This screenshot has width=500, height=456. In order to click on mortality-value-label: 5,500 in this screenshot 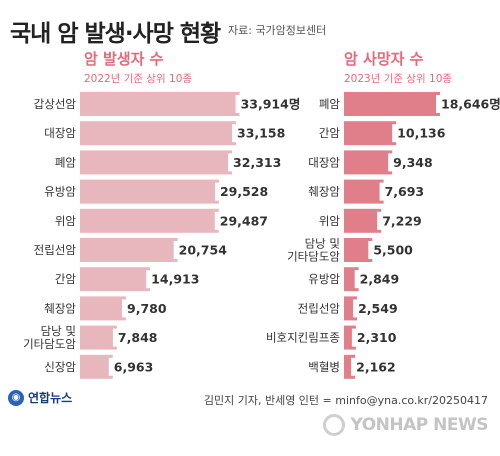, I will do `click(393, 250)`.